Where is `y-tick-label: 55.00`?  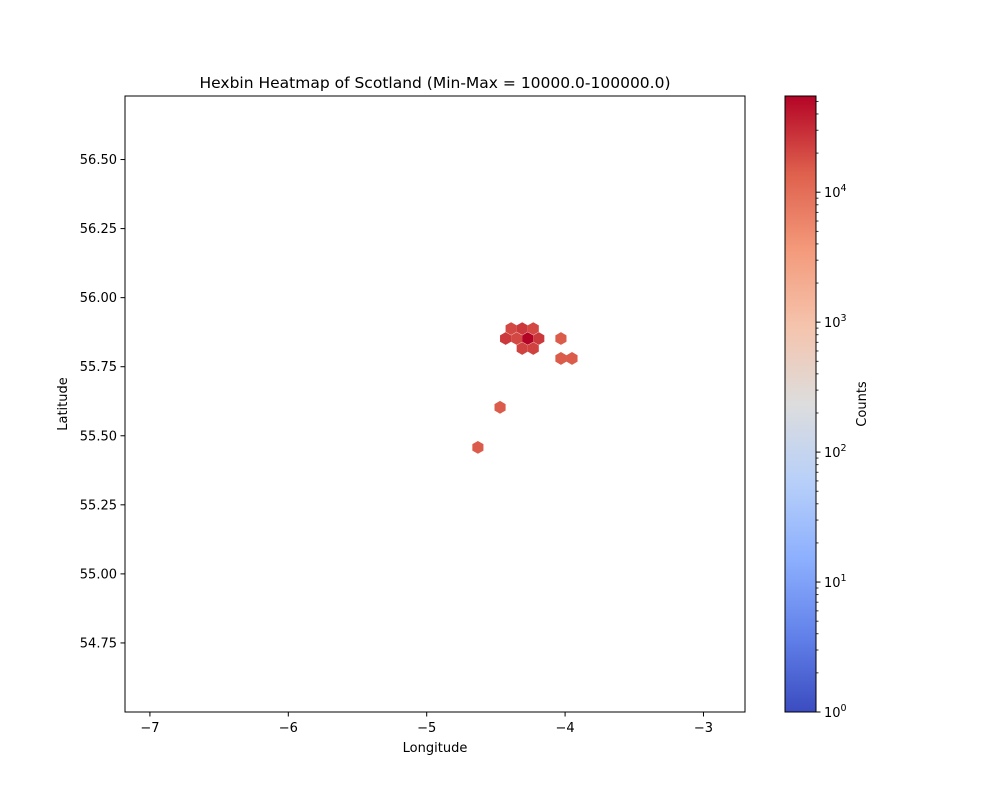
y-tick-label: 55.00 is located at coordinates (98, 574).